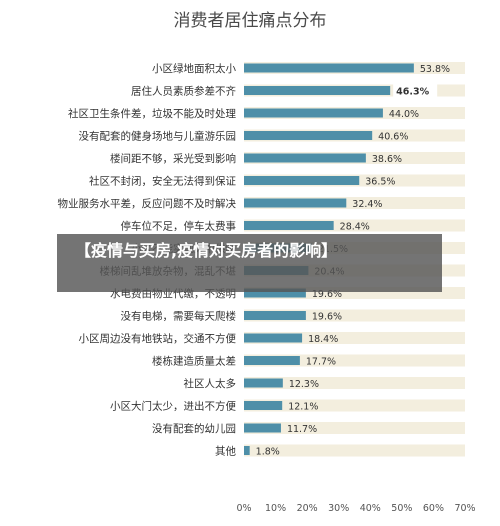  I want to click on bar-row: 没有配套的幼儿园 11.7%, so click(308, 428).